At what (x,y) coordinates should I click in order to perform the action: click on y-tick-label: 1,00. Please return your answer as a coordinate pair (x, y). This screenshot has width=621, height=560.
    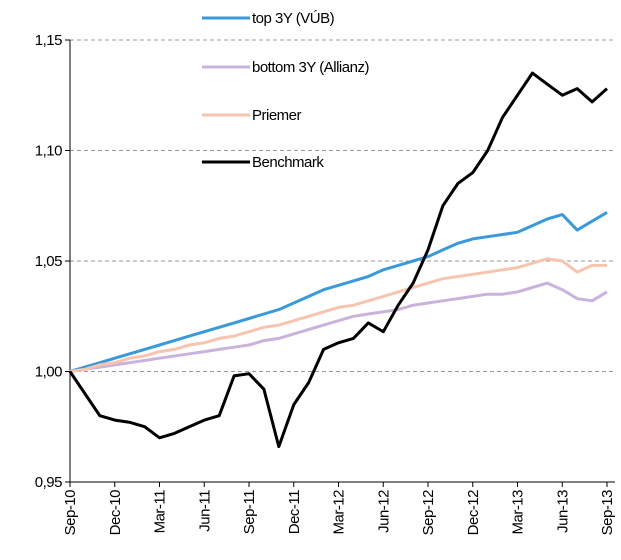
    Looking at the image, I should click on (48, 372).